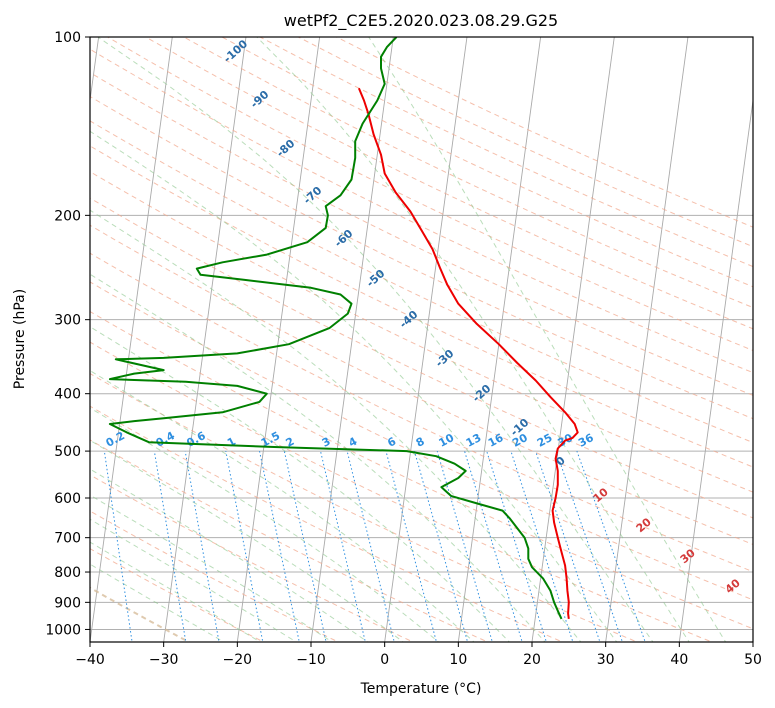  Describe the element at coordinates (421, 21) in the screenshot. I see `chart-title: wetPf2_C2E5.2020.023.08.29.G25` at that location.